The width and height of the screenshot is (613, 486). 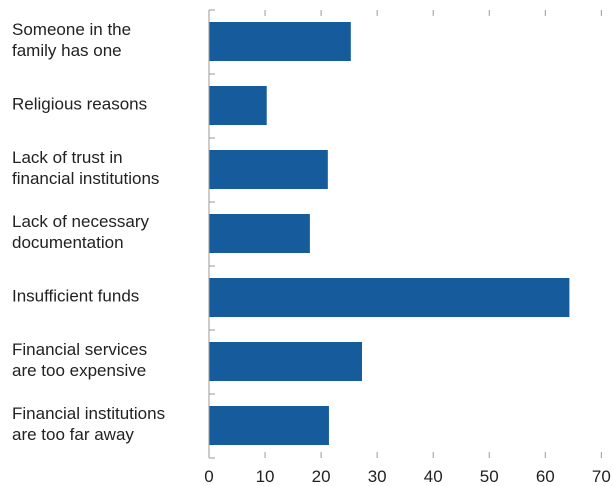 What do you see at coordinates (79, 104) in the screenshot?
I see `category-label-1: Religious reasons` at bounding box center [79, 104].